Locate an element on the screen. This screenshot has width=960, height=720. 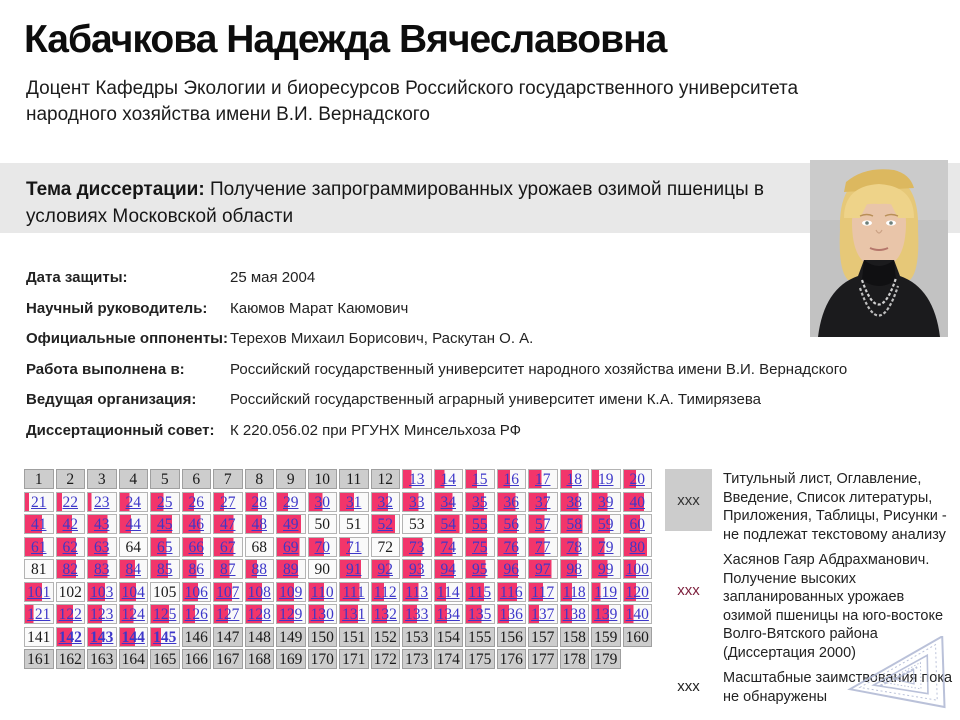
page-link-142: 142 is located at coordinates (70, 637).